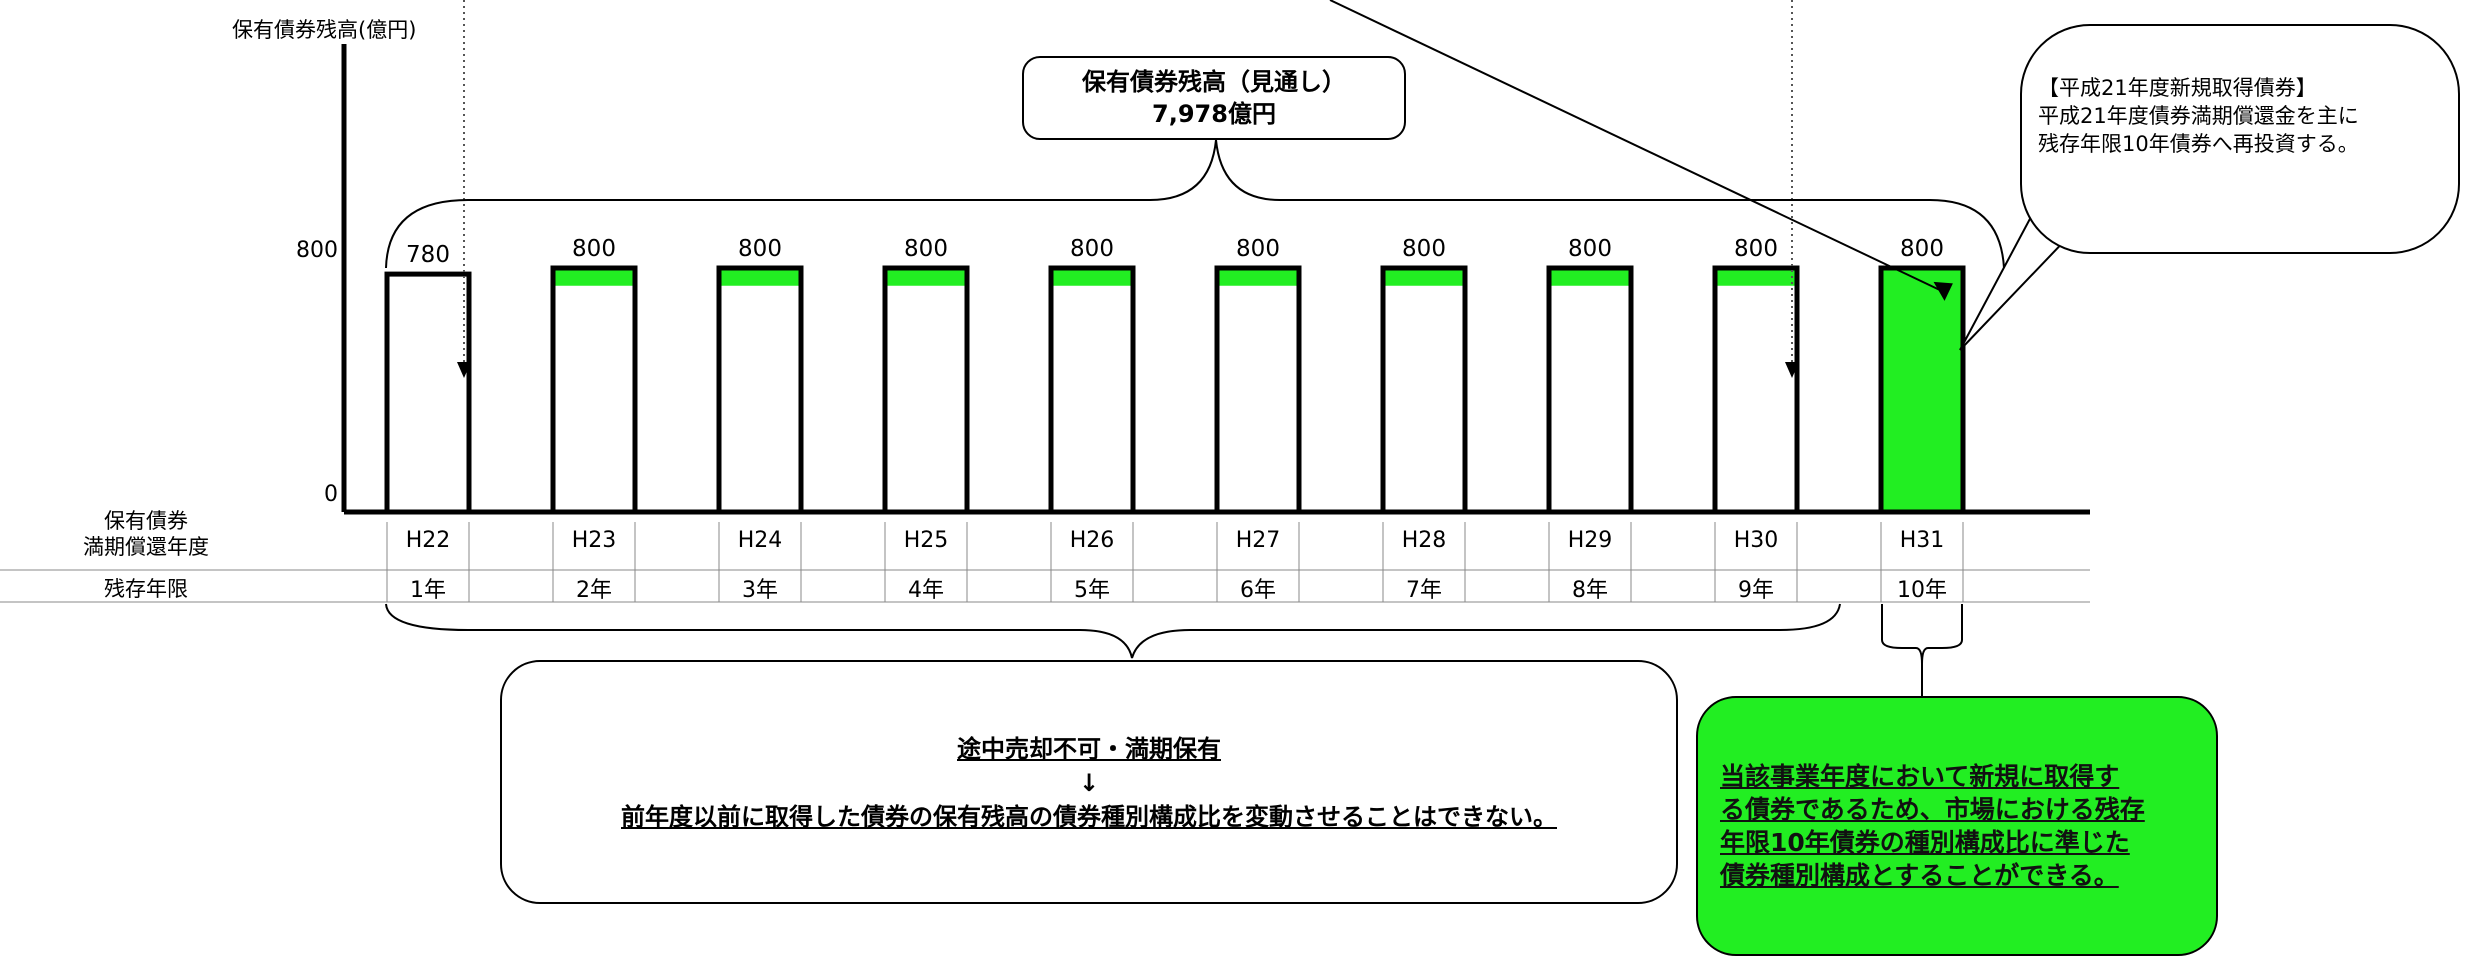  I want to click on category-label: H24, so click(760, 540).